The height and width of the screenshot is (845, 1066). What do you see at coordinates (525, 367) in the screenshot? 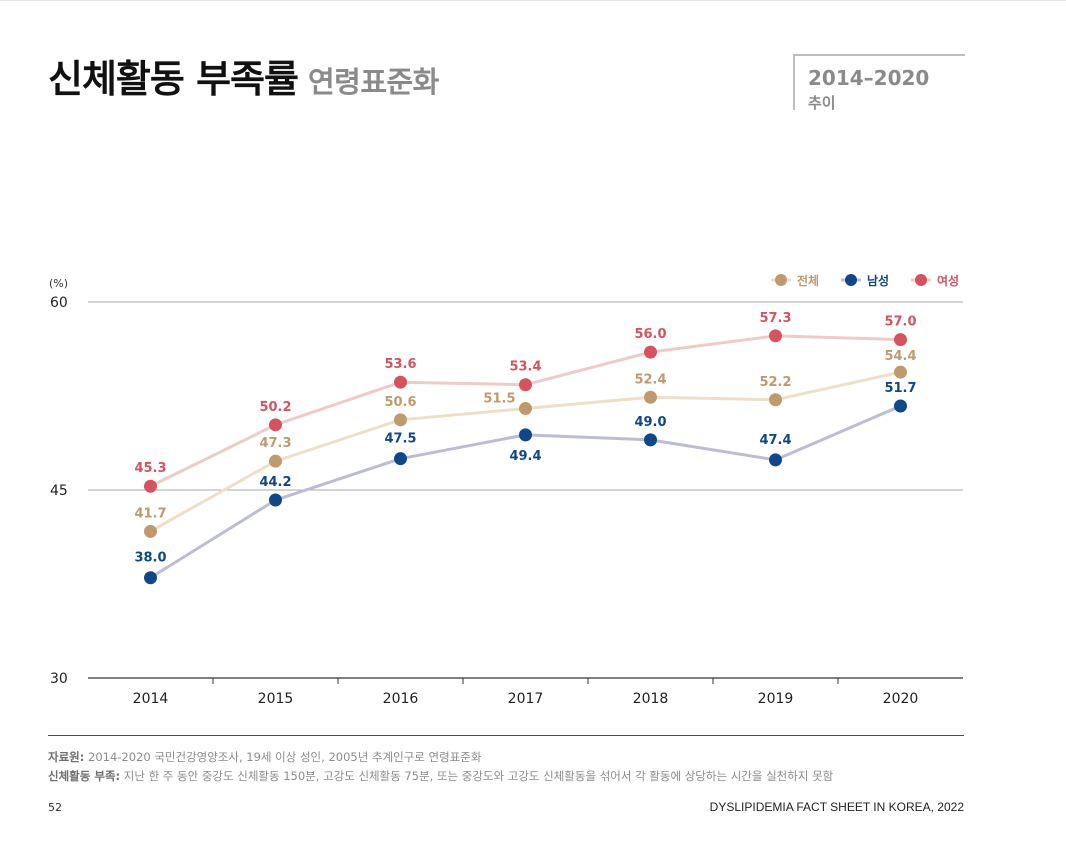
I see `data-label: 53.4` at bounding box center [525, 367].